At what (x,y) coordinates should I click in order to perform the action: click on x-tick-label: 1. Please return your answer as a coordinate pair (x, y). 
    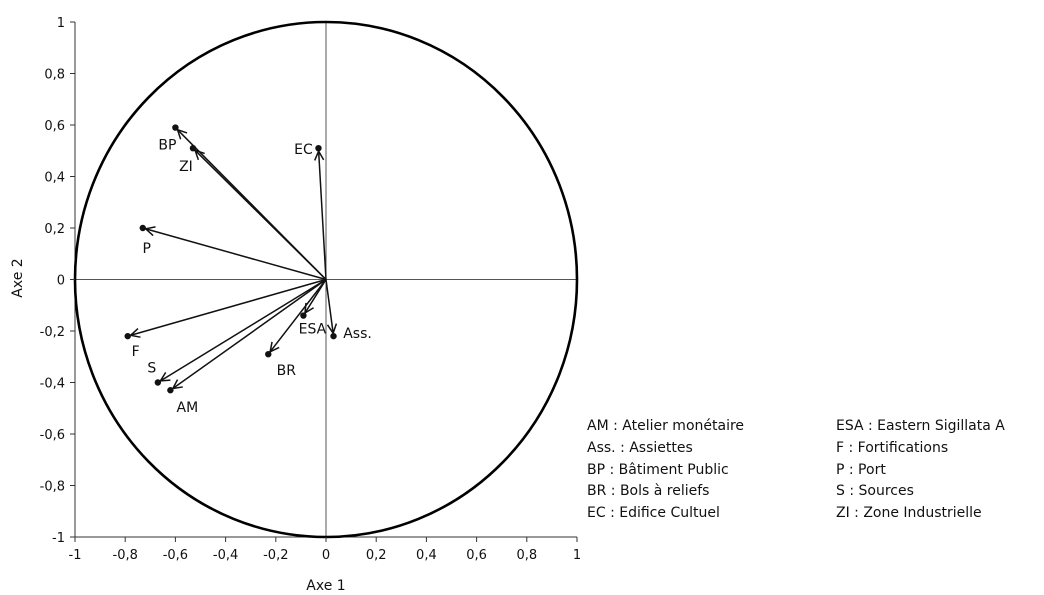
    Looking at the image, I should click on (577, 555).